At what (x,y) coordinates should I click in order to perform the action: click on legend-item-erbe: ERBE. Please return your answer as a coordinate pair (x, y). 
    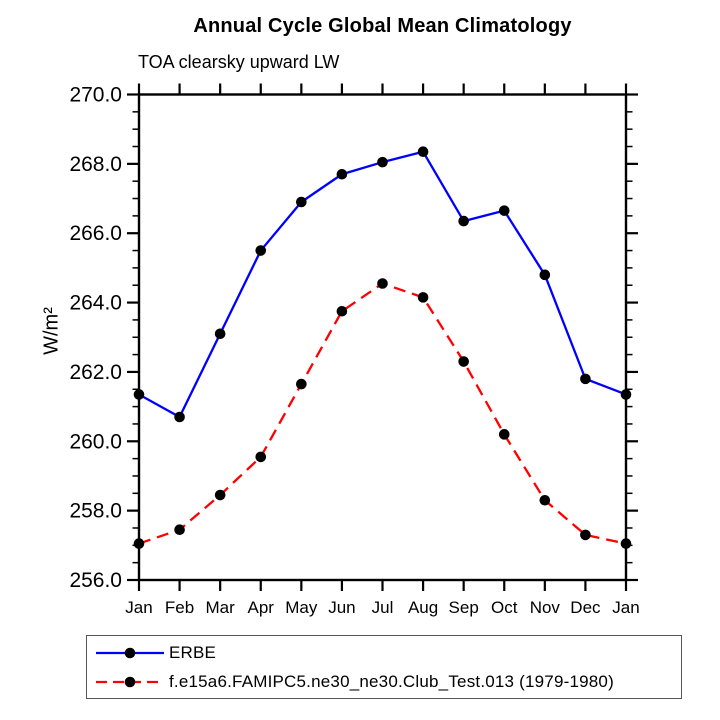
    Looking at the image, I should click on (386, 652).